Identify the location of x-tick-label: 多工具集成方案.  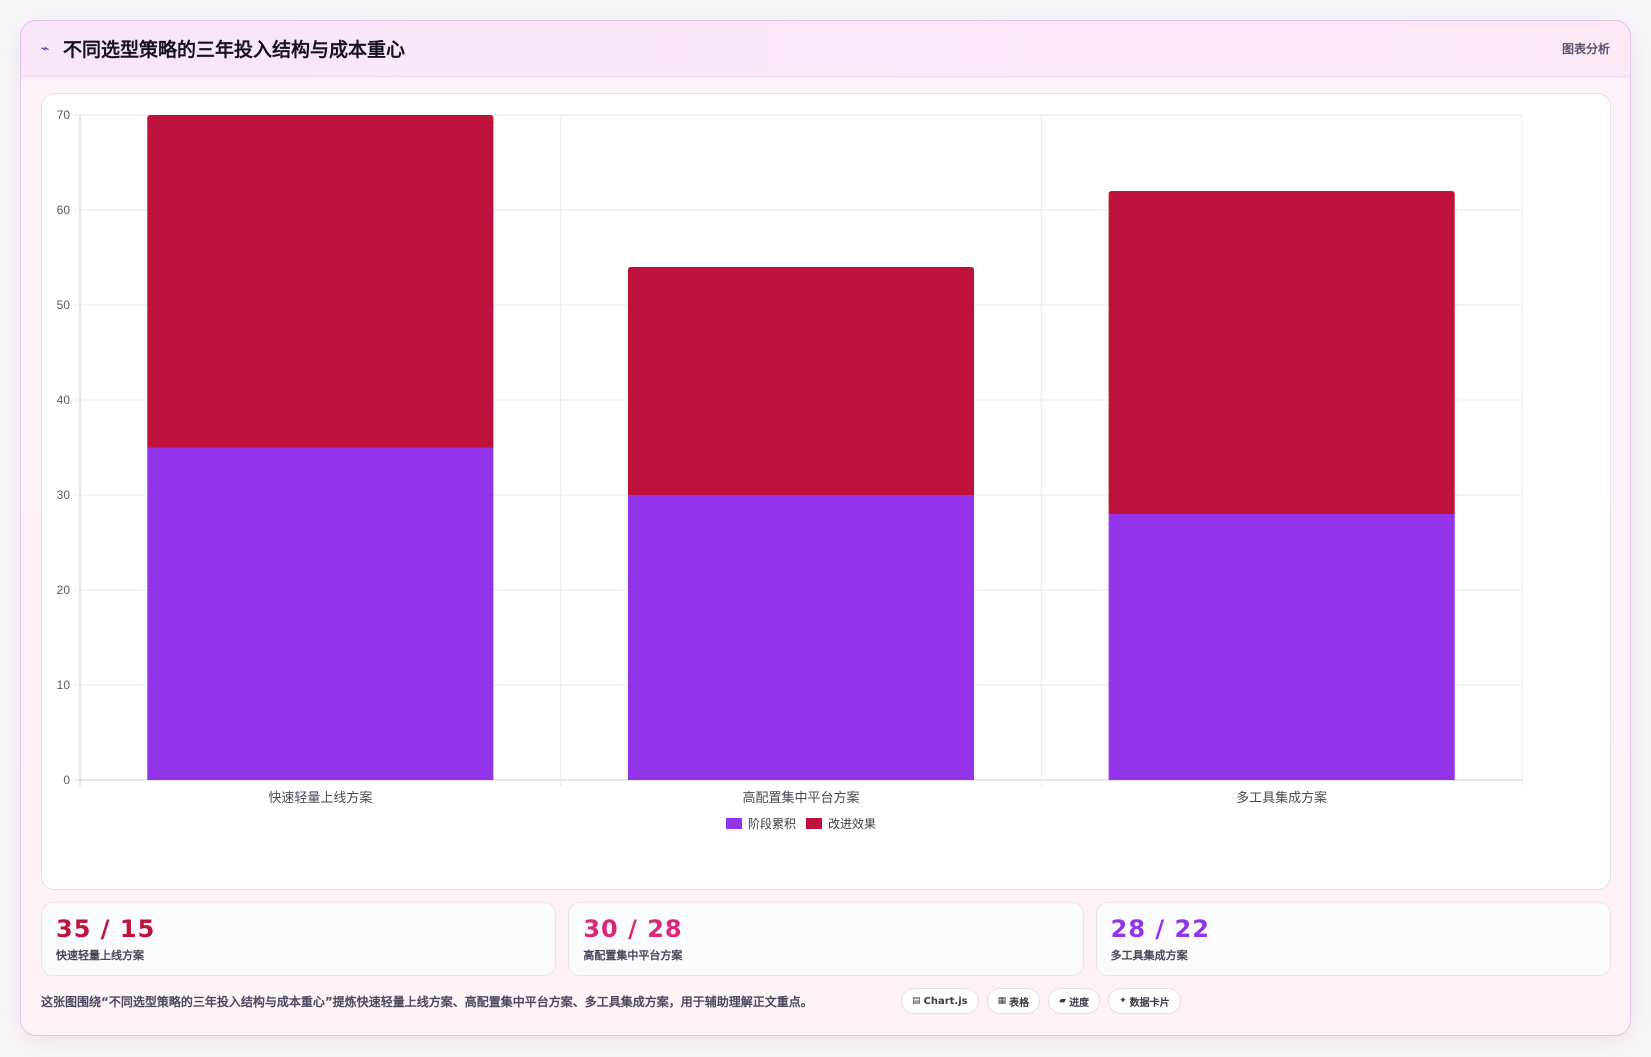
(1281, 797).